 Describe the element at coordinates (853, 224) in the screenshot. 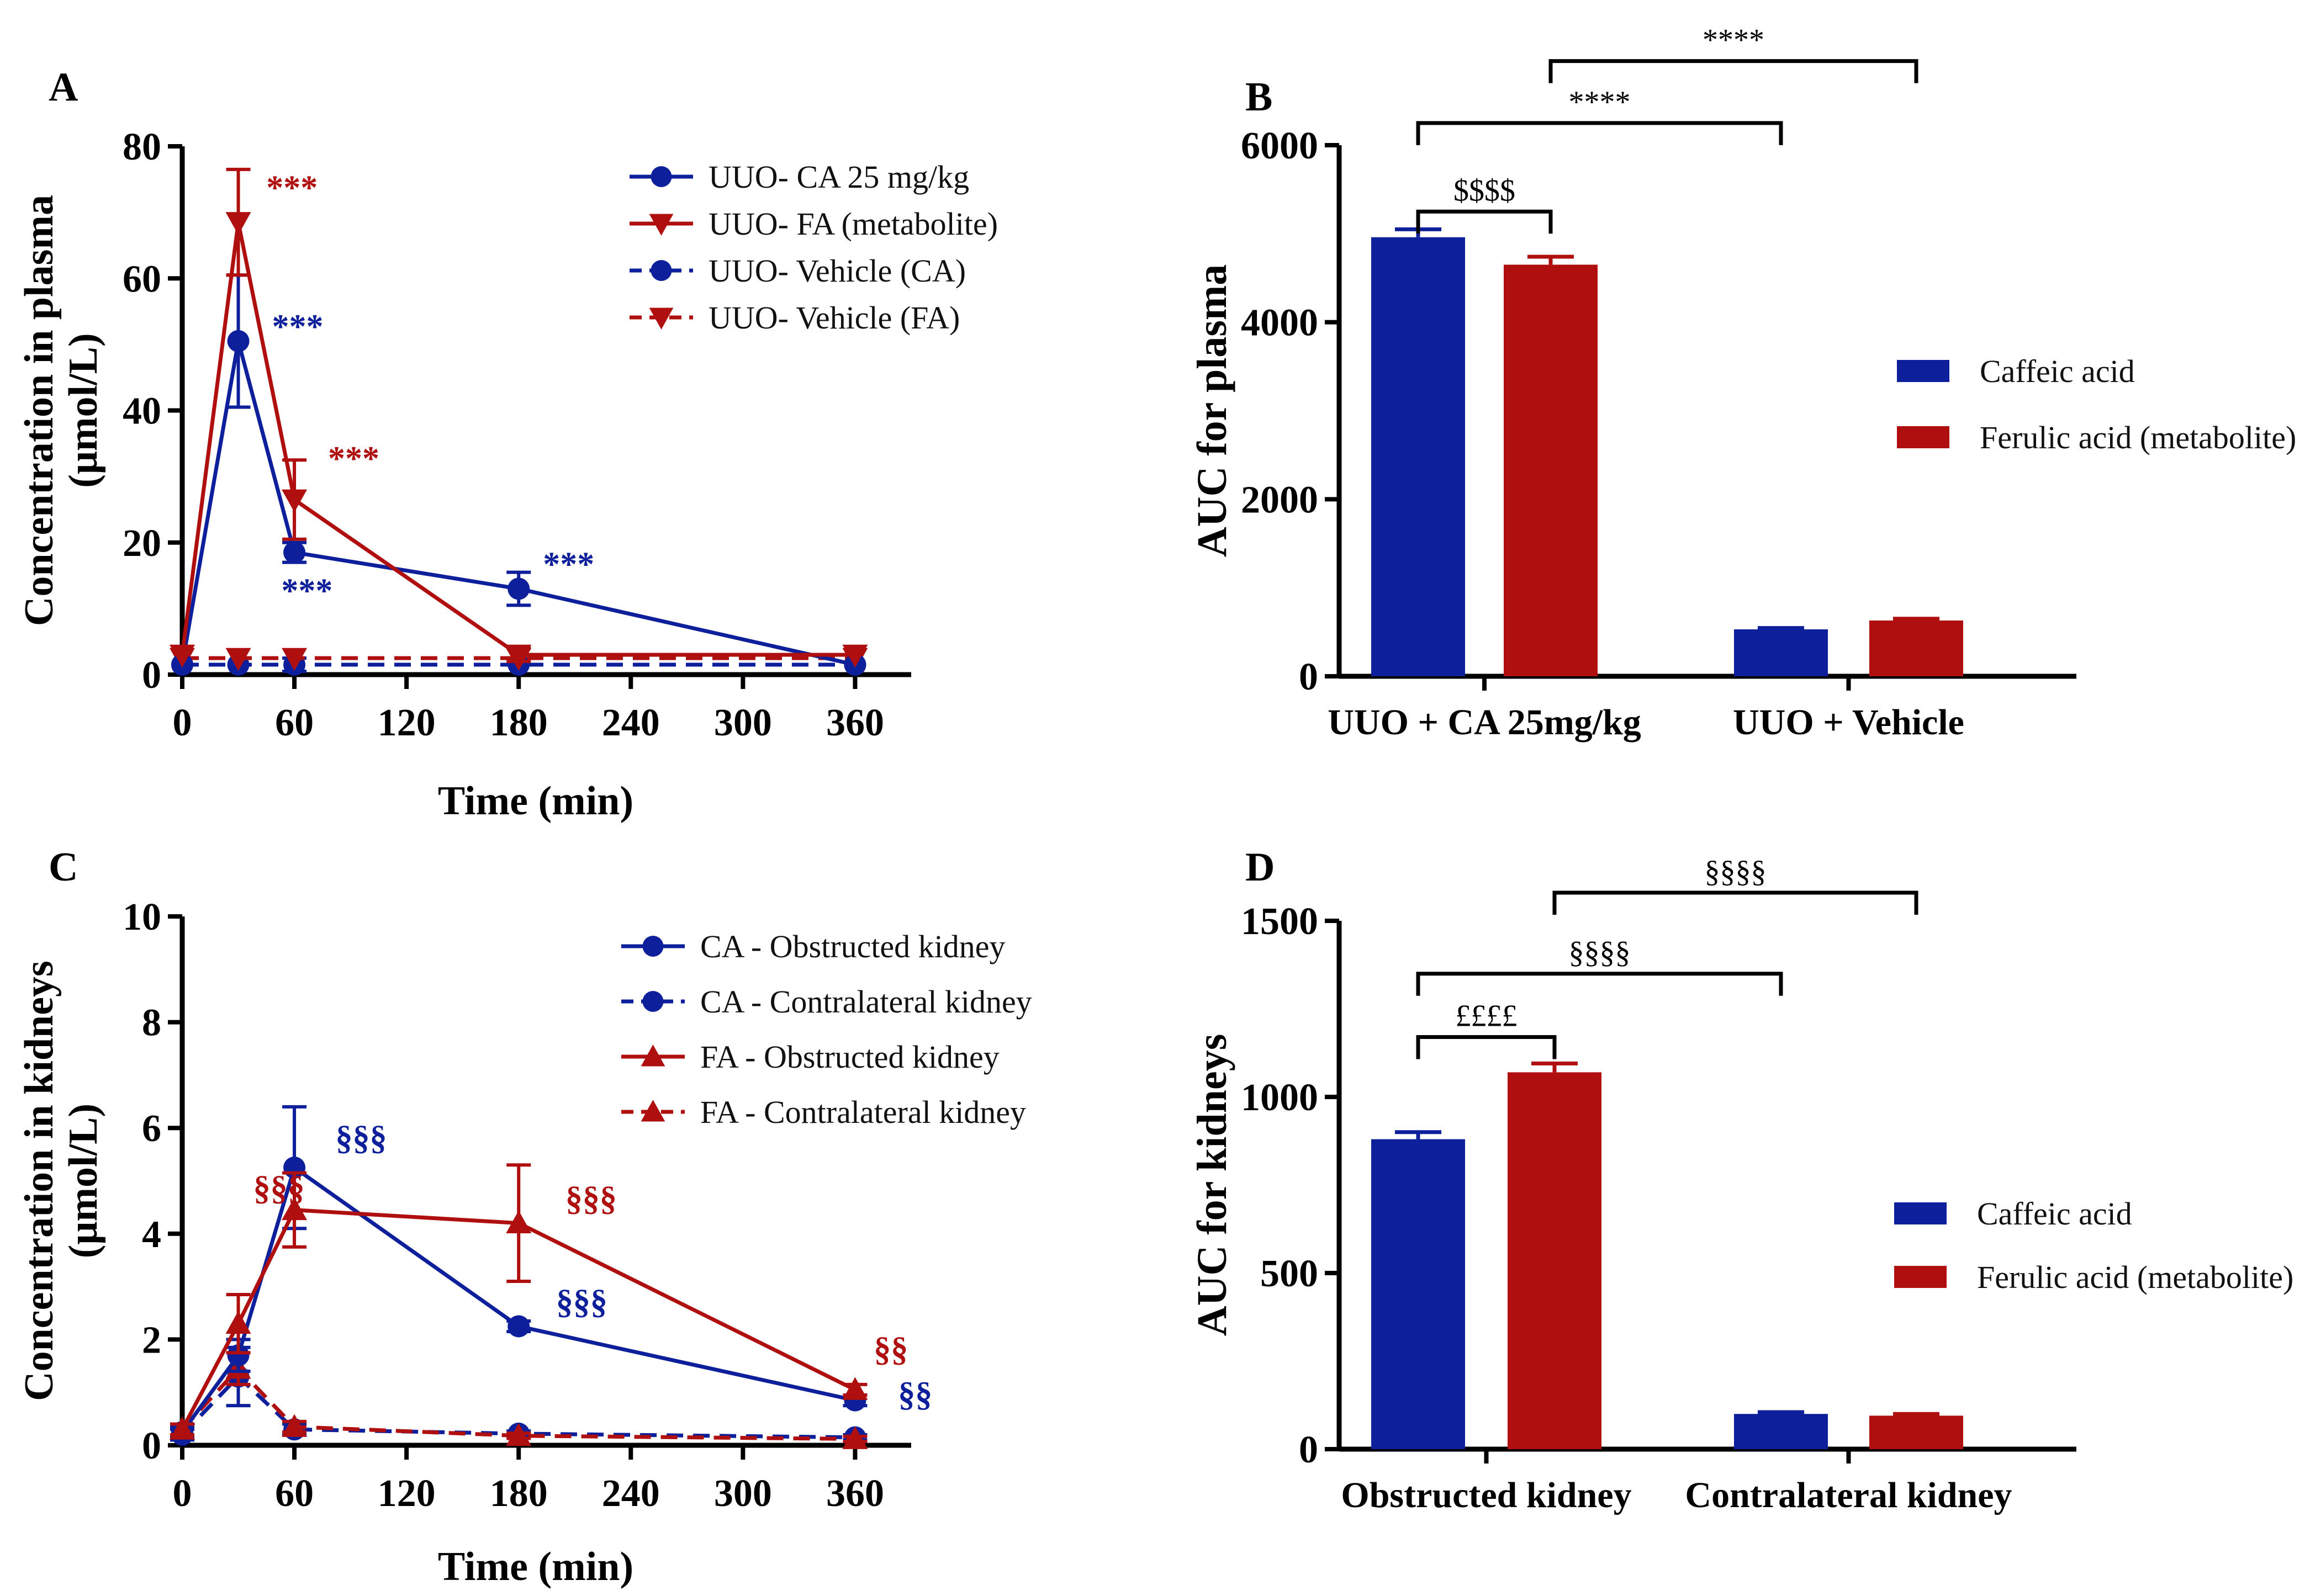

I see `legend-label: UUO- FA (metabolite)` at that location.